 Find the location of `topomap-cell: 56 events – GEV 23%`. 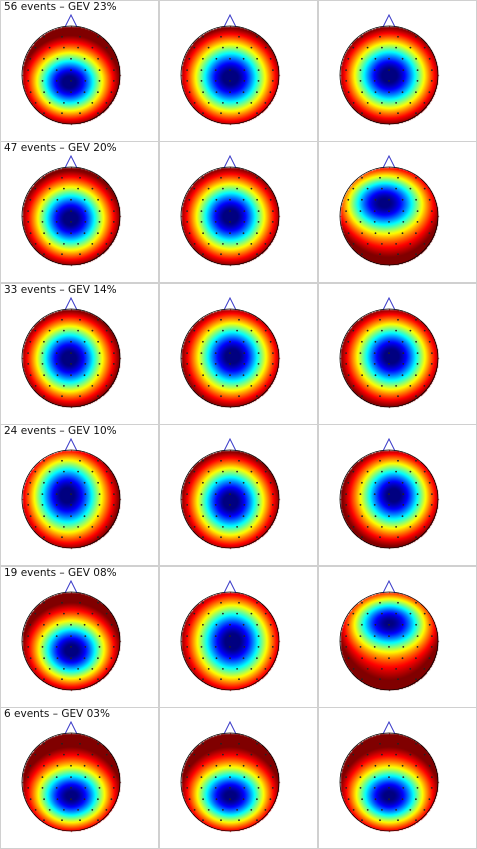

topomap-cell: 56 events – GEV 23% is located at coordinates (79, 71).